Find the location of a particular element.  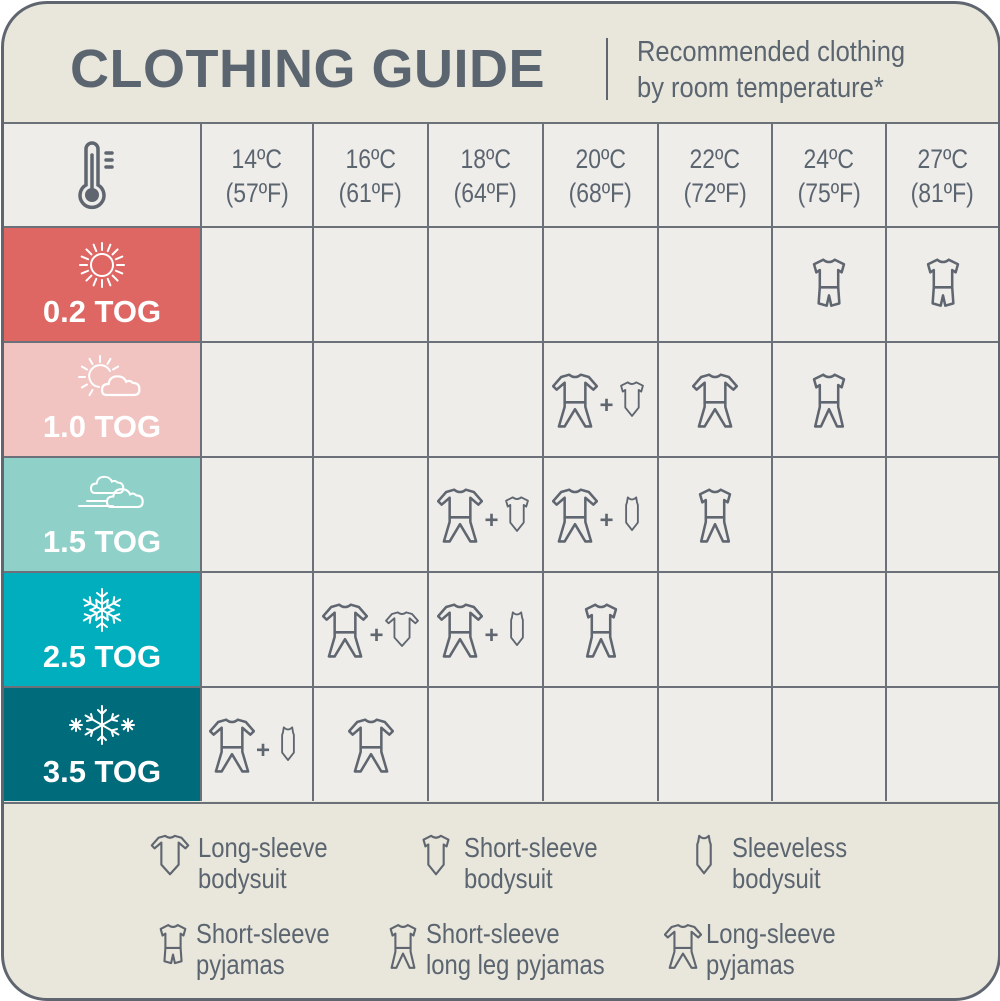

tog-row: 1.0 TOG + is located at coordinates (501, 398).